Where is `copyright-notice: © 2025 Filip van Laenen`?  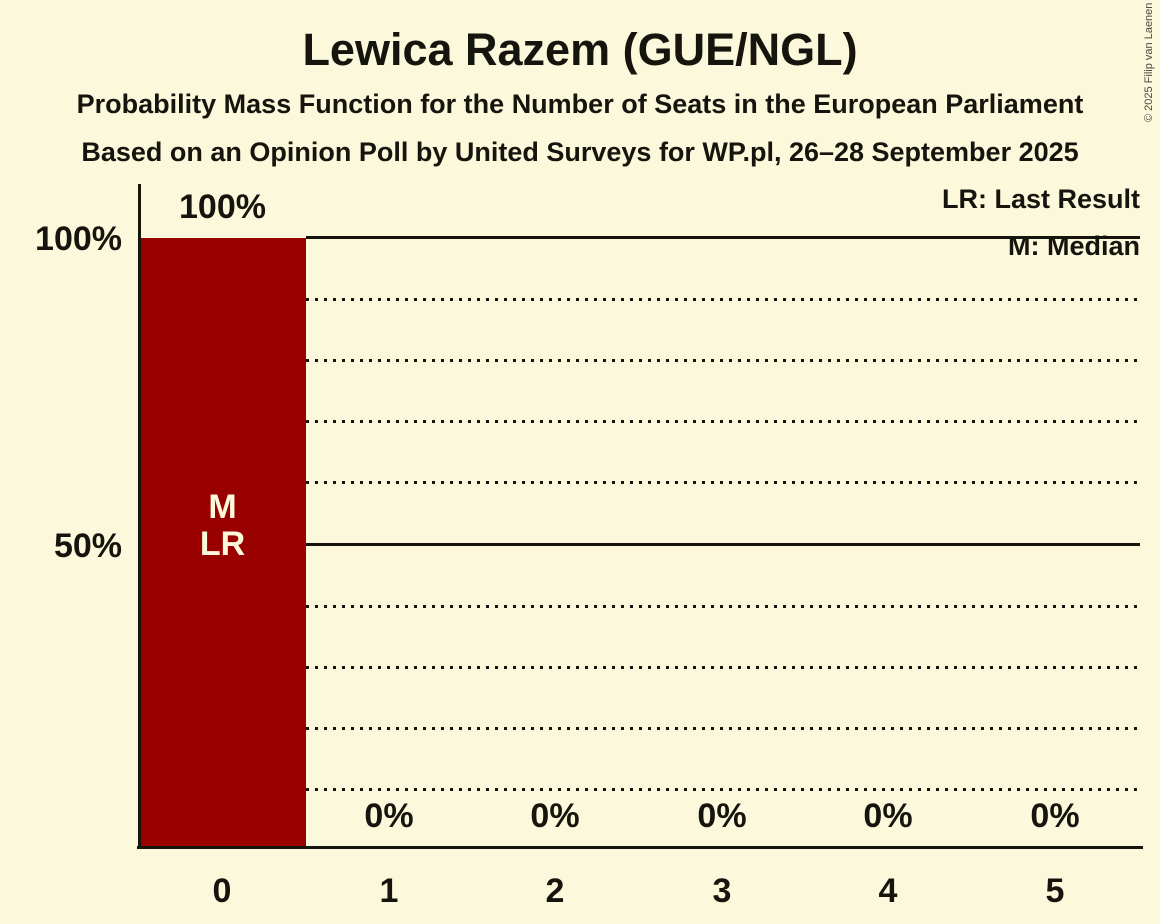
copyright-notice: © 2025 Filip van Laenen is located at coordinates (1149, 62).